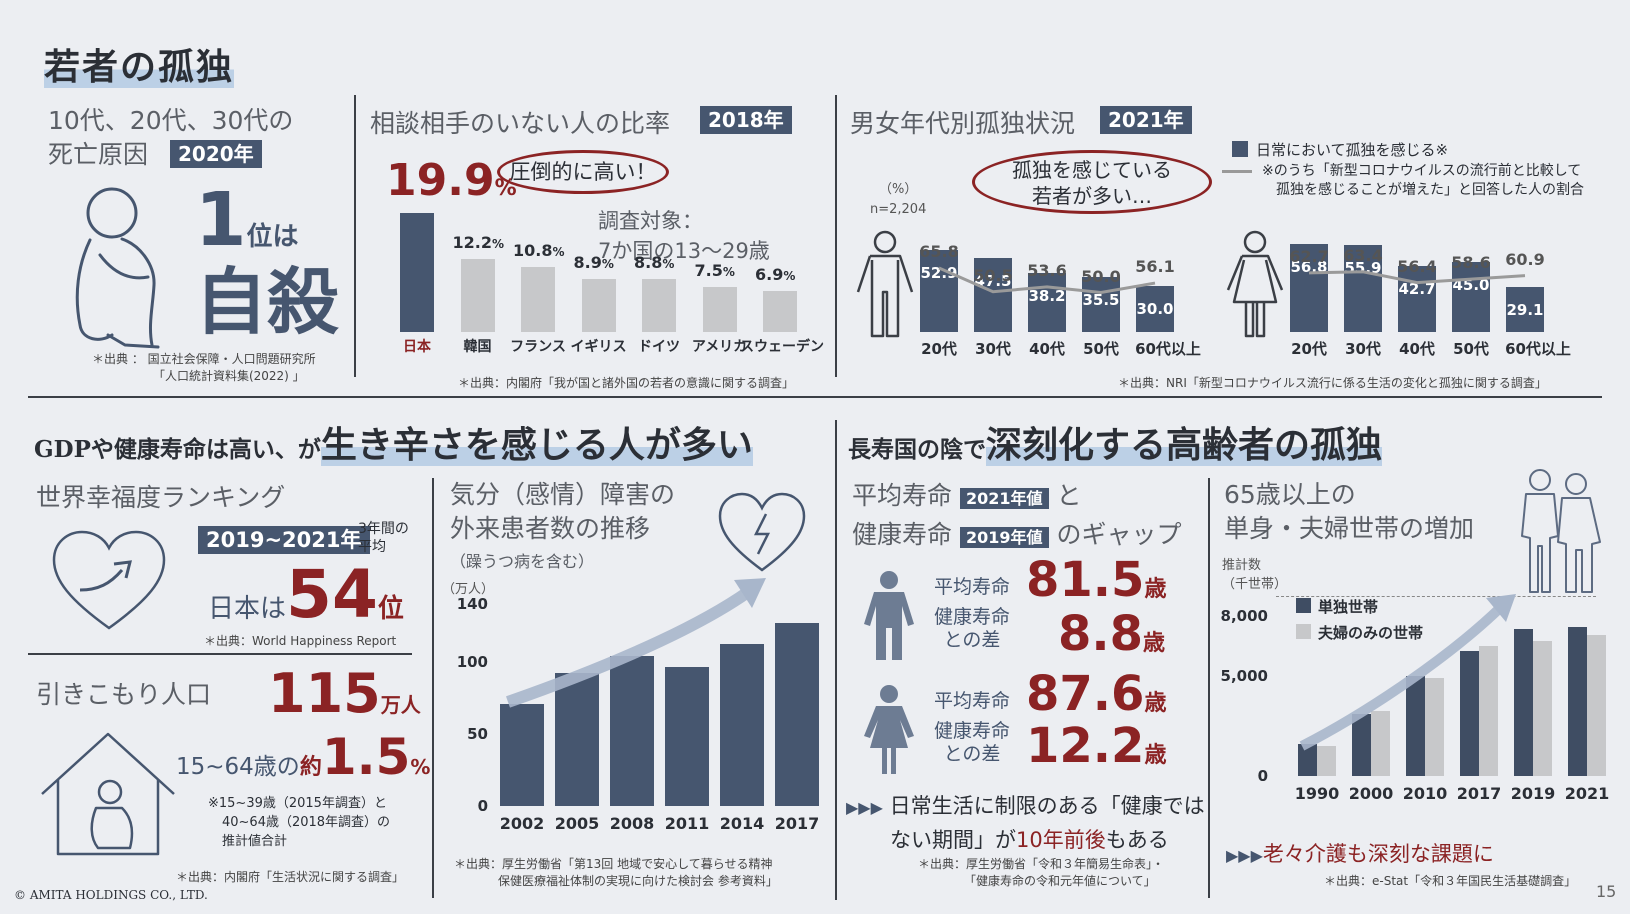 This screenshot has width=1630, height=914. What do you see at coordinates (1349, 511) in the screenshot?
I see `elderly-heading: 65歳以上の 単身・夫婦世帯の増加` at bounding box center [1349, 511].